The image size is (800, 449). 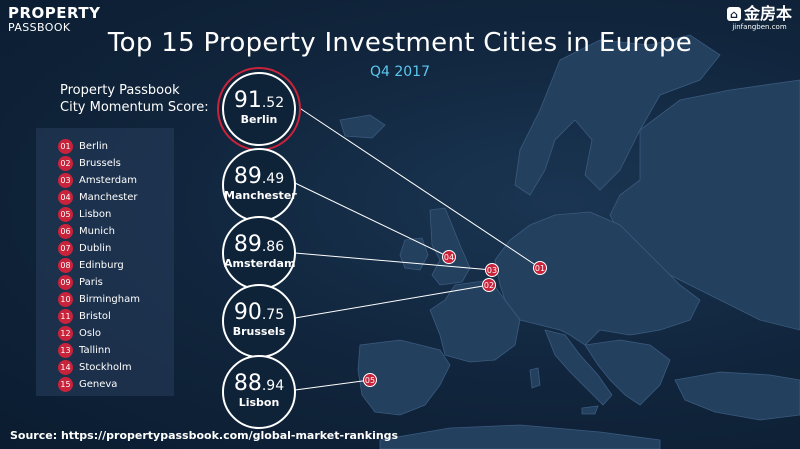 What do you see at coordinates (98, 384) in the screenshot?
I see `legend-city-name: Geneva` at bounding box center [98, 384].